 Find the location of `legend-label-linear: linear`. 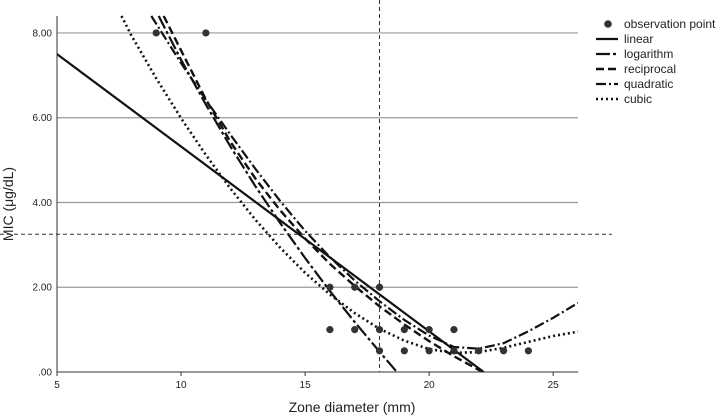

legend-label-linear: linear is located at coordinates (638, 39).